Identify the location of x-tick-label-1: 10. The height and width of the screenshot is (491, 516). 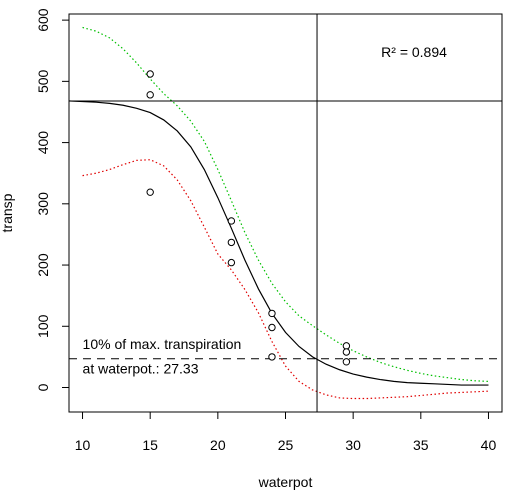
(83, 445).